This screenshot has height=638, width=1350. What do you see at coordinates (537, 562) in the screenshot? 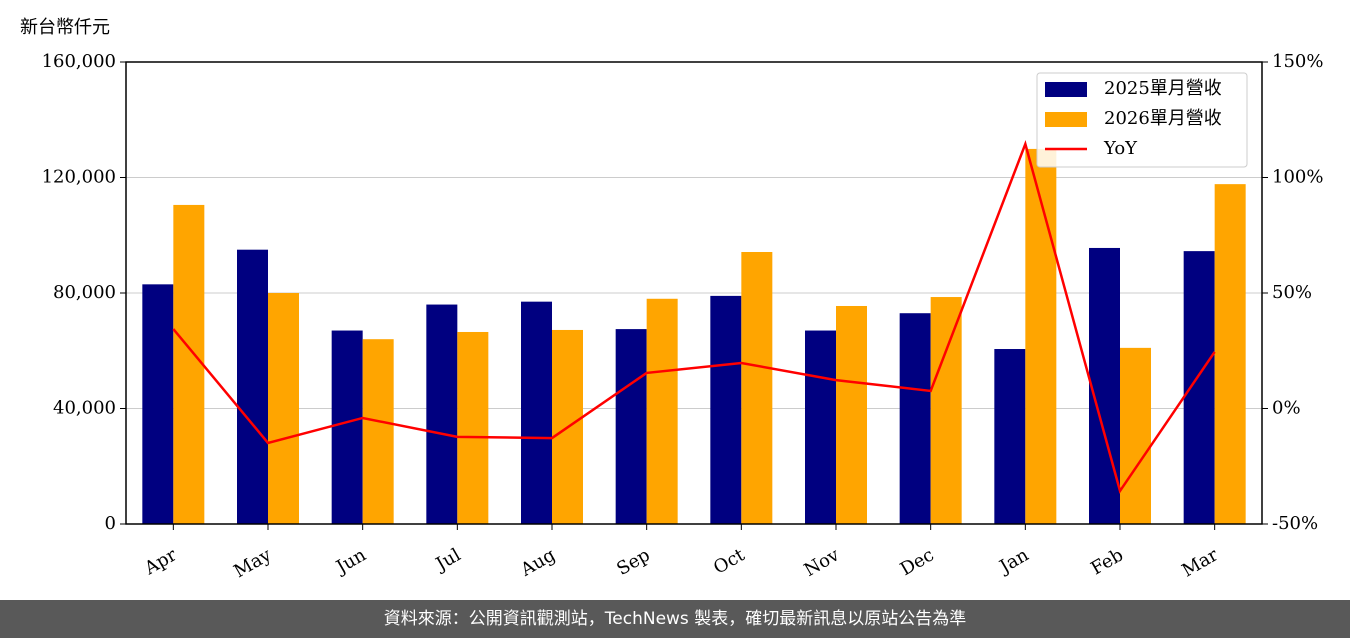
I see `x-tick-label: Aug` at bounding box center [537, 562].